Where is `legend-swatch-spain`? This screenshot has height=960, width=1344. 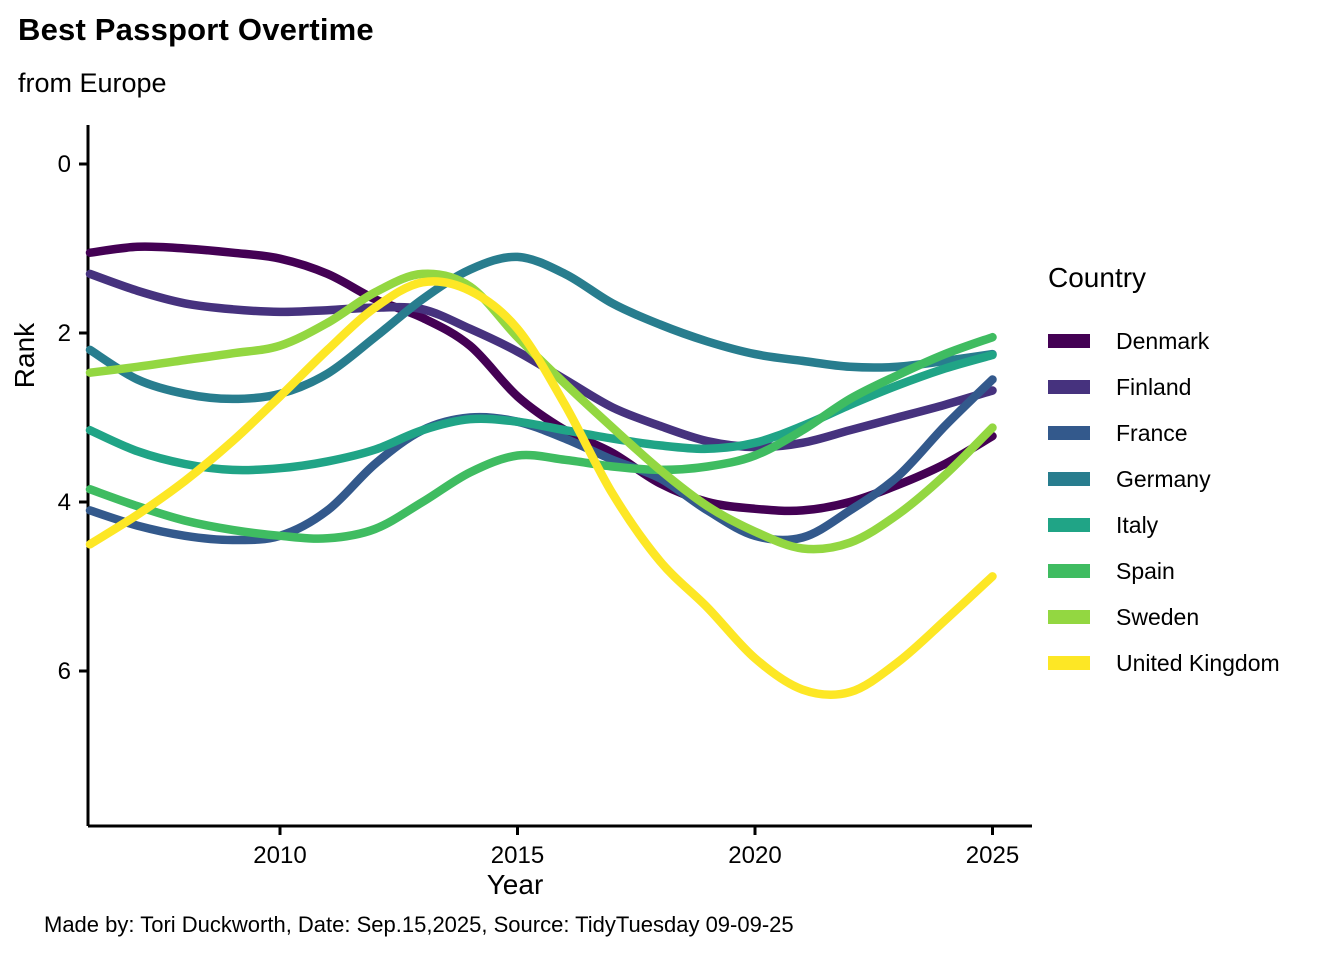 legend-swatch-spain is located at coordinates (1069, 571).